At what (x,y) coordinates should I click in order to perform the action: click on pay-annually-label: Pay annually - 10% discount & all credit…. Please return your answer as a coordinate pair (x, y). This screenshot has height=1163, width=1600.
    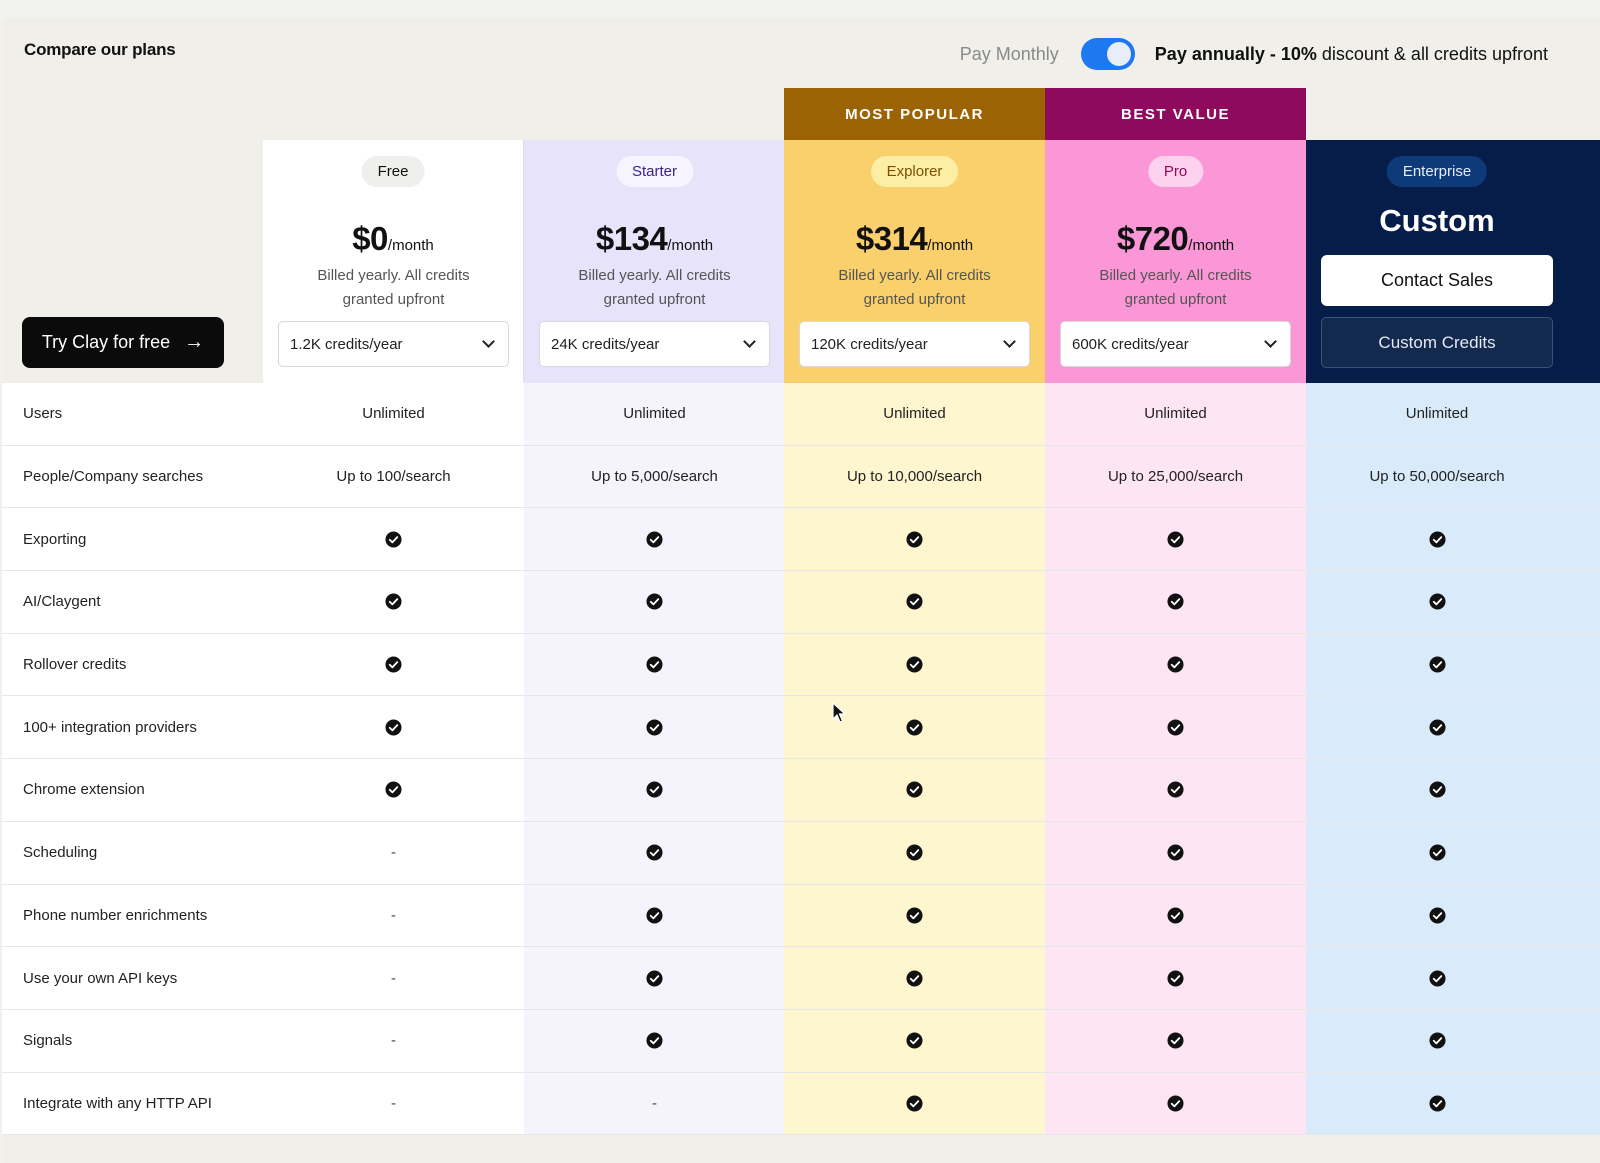
    Looking at the image, I should click on (1351, 54).